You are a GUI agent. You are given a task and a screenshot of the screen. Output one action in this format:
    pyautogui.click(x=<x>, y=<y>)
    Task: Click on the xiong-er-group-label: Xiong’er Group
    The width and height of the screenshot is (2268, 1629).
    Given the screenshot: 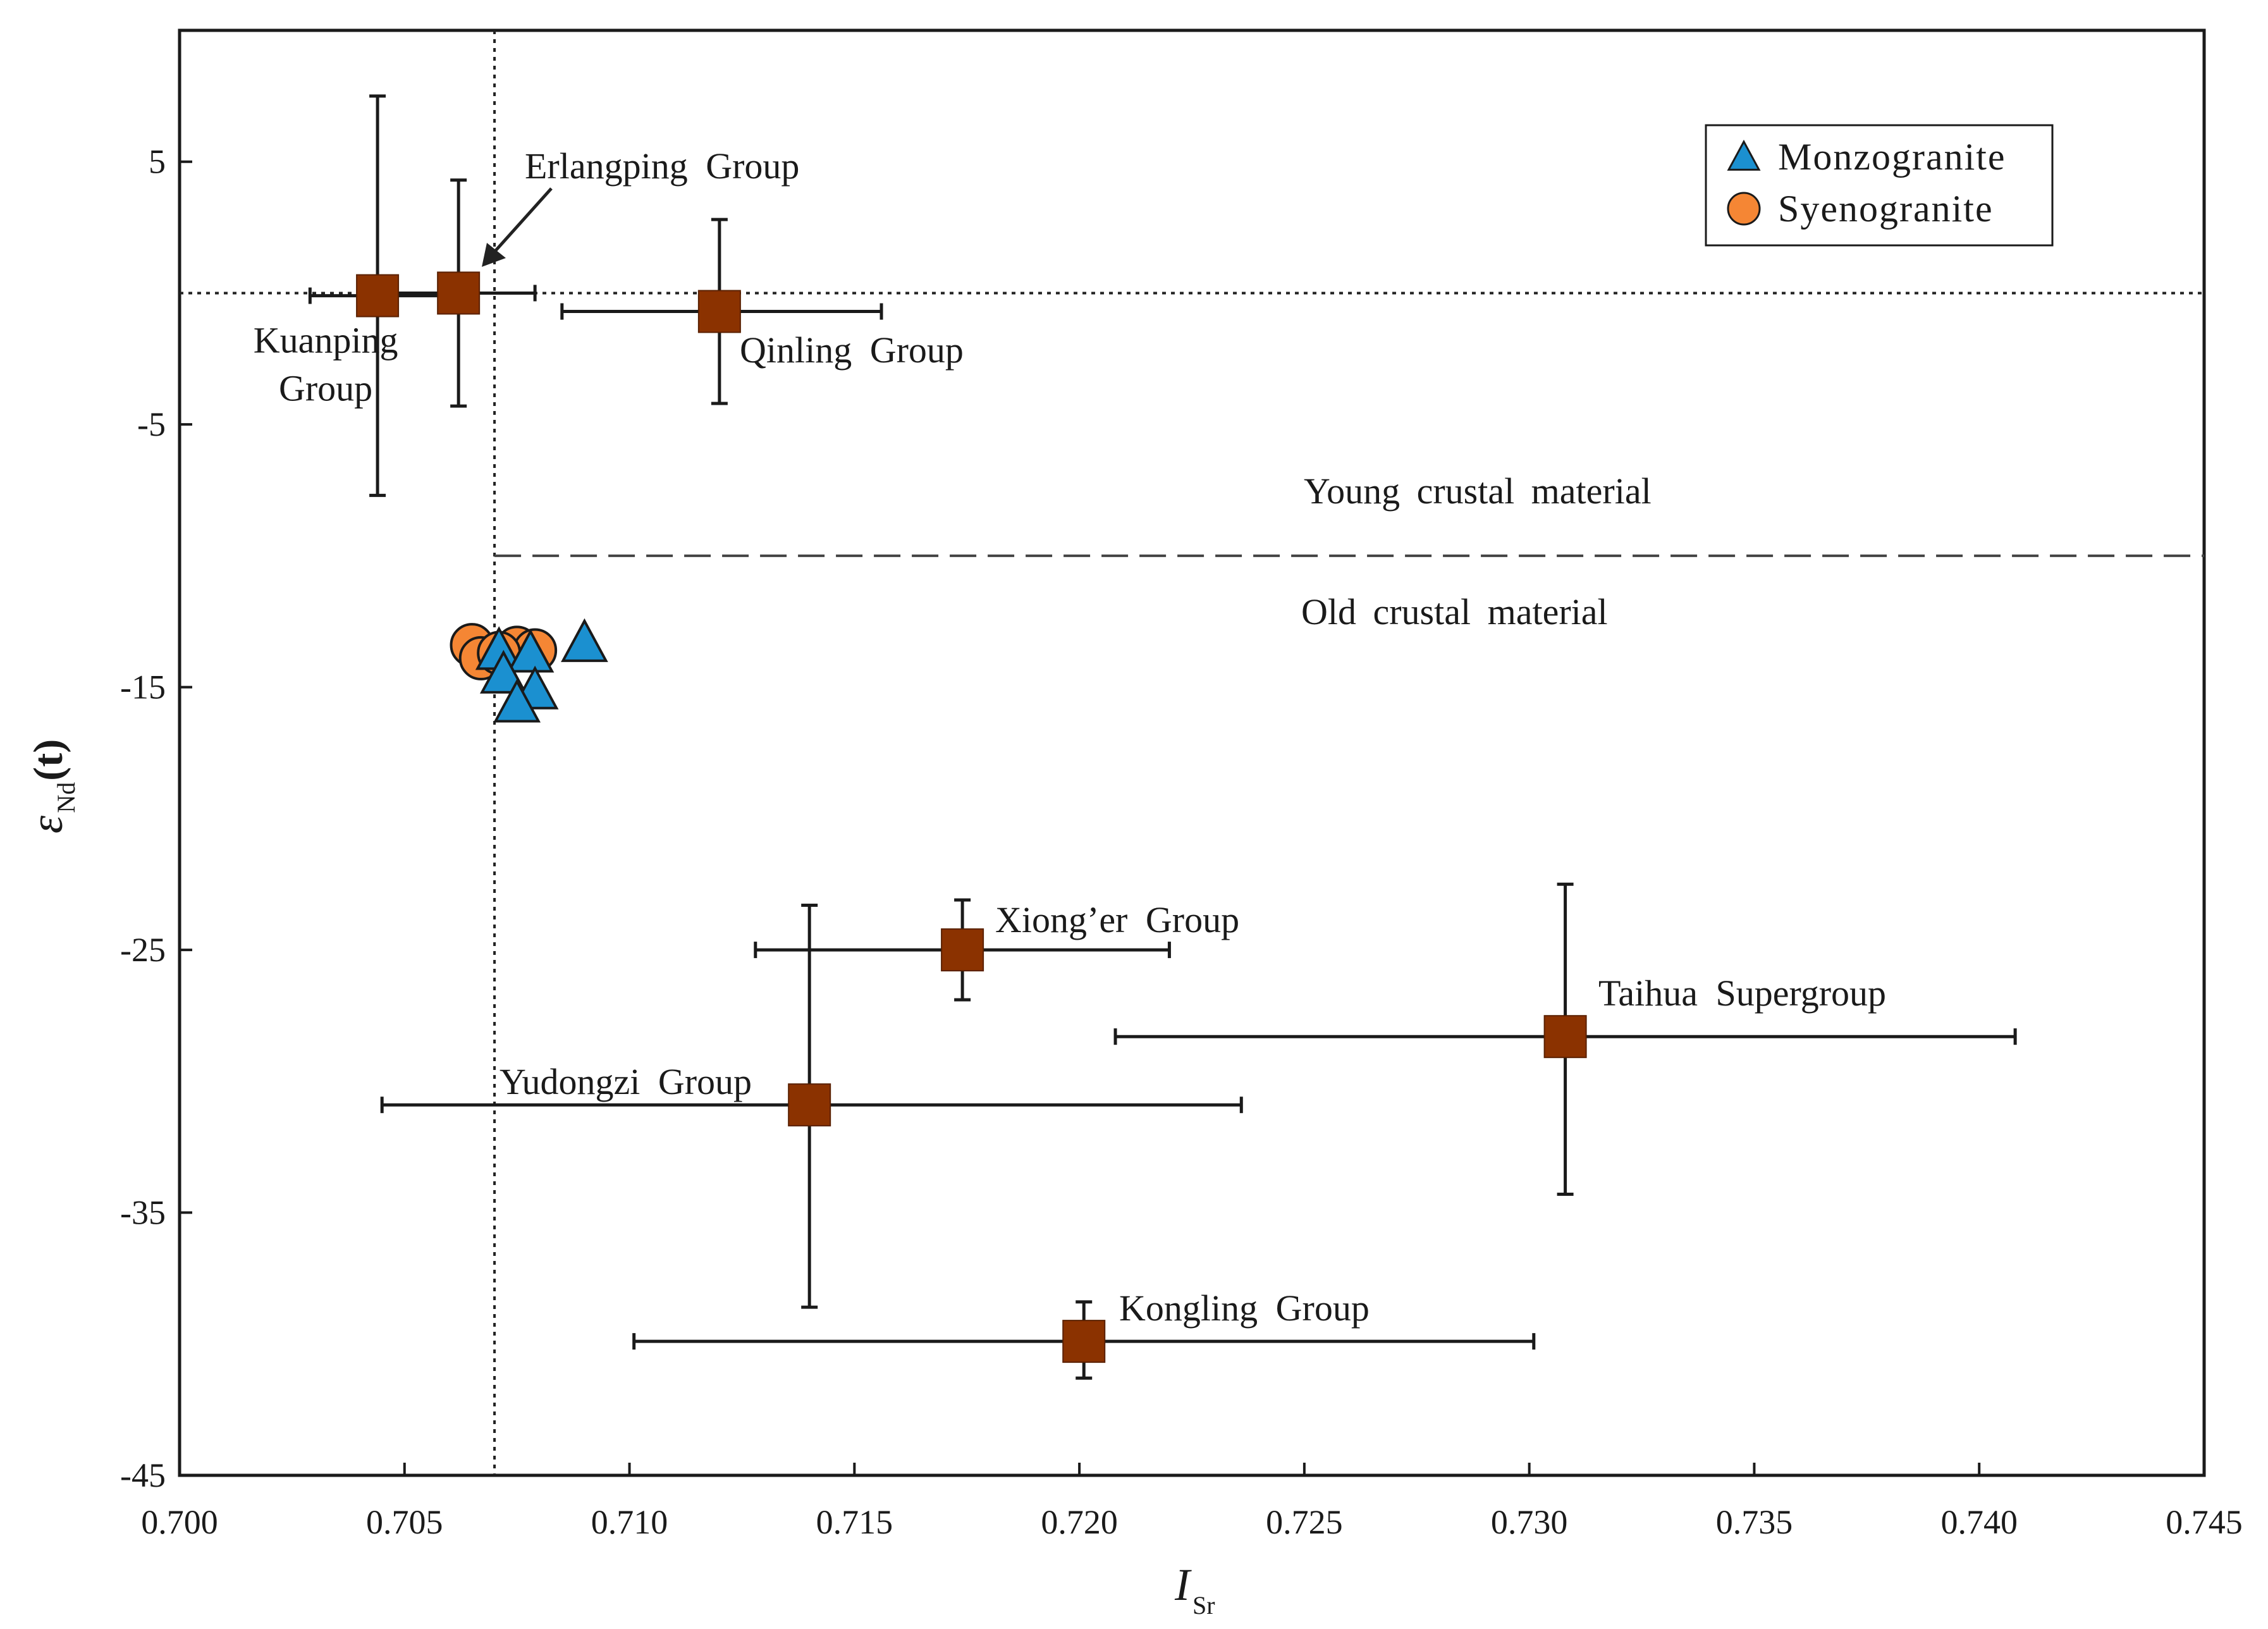 What is the action you would take?
    pyautogui.click(x=1117, y=919)
    